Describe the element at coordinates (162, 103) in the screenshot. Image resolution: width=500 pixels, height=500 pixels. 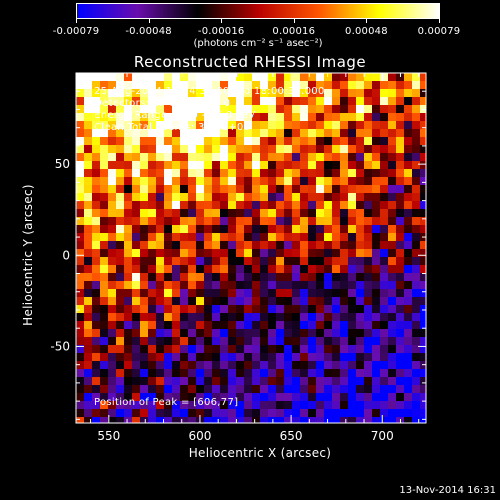
I see `detectors-text: Detectors: 3F 6F 9F, Att 0` at that location.